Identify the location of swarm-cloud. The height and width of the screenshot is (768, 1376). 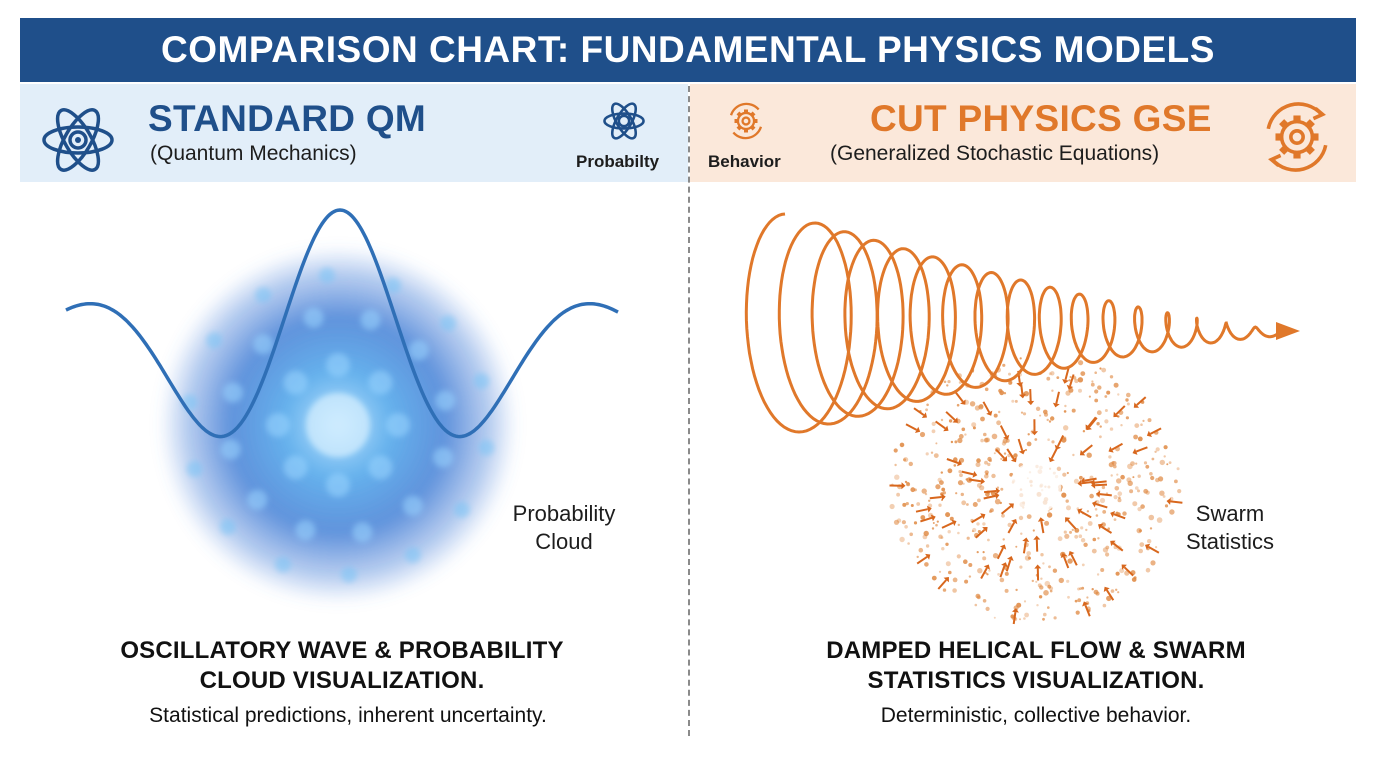
(1036, 491).